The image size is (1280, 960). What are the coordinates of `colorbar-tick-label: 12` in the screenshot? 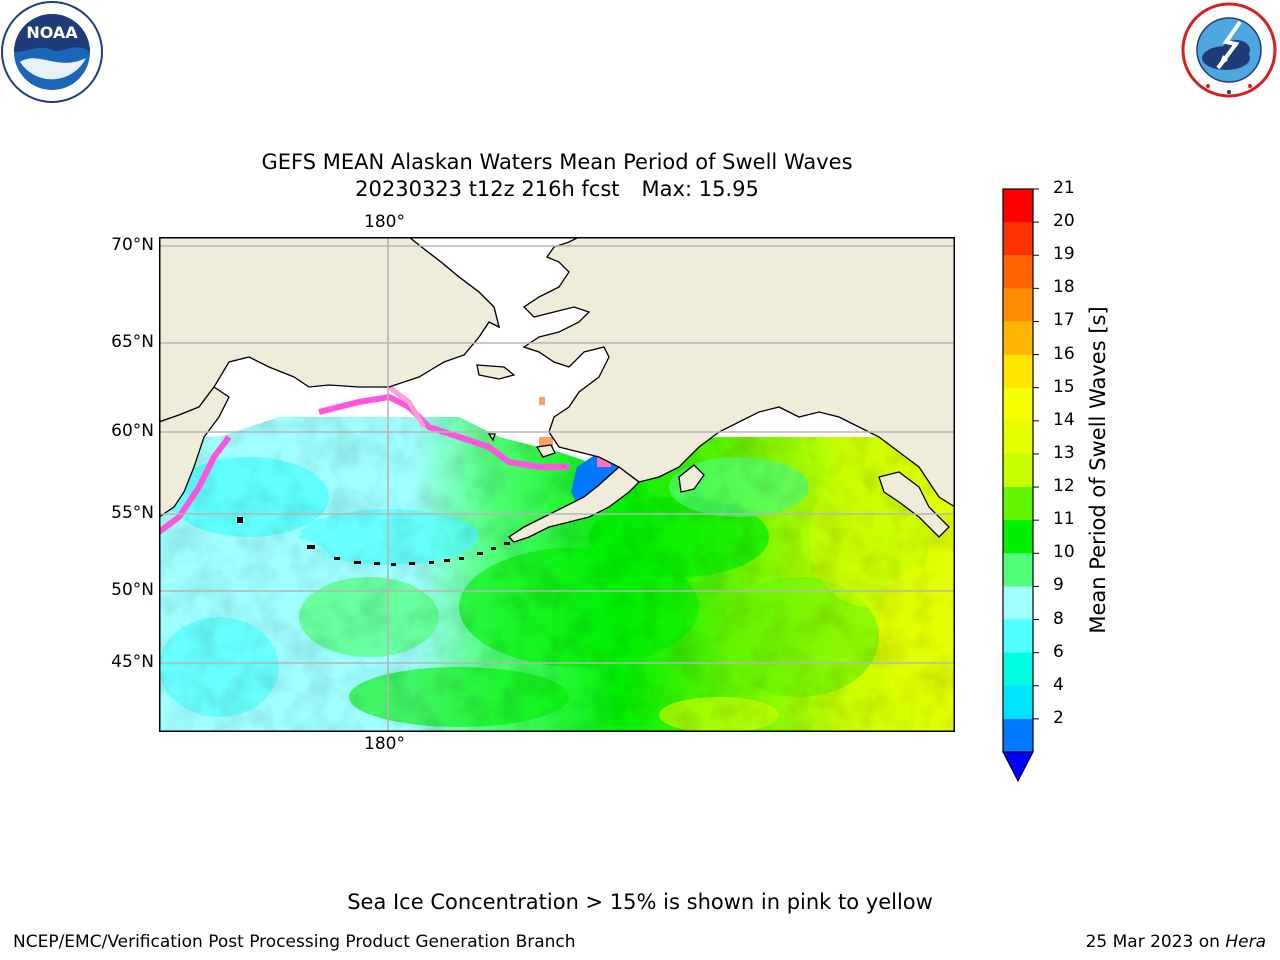 It's located at (1064, 486).